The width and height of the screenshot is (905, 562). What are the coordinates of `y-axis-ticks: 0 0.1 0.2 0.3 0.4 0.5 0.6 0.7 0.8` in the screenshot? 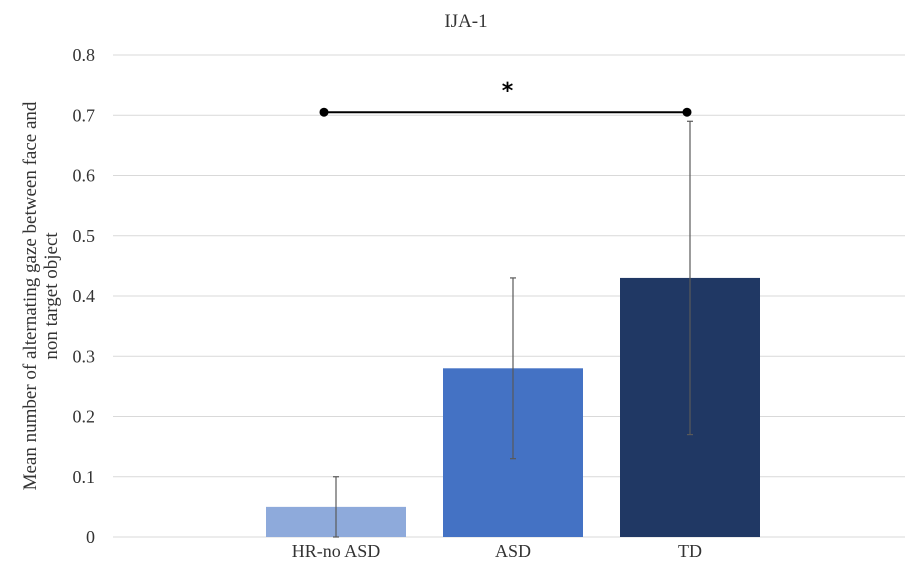 It's located at (84, 296).